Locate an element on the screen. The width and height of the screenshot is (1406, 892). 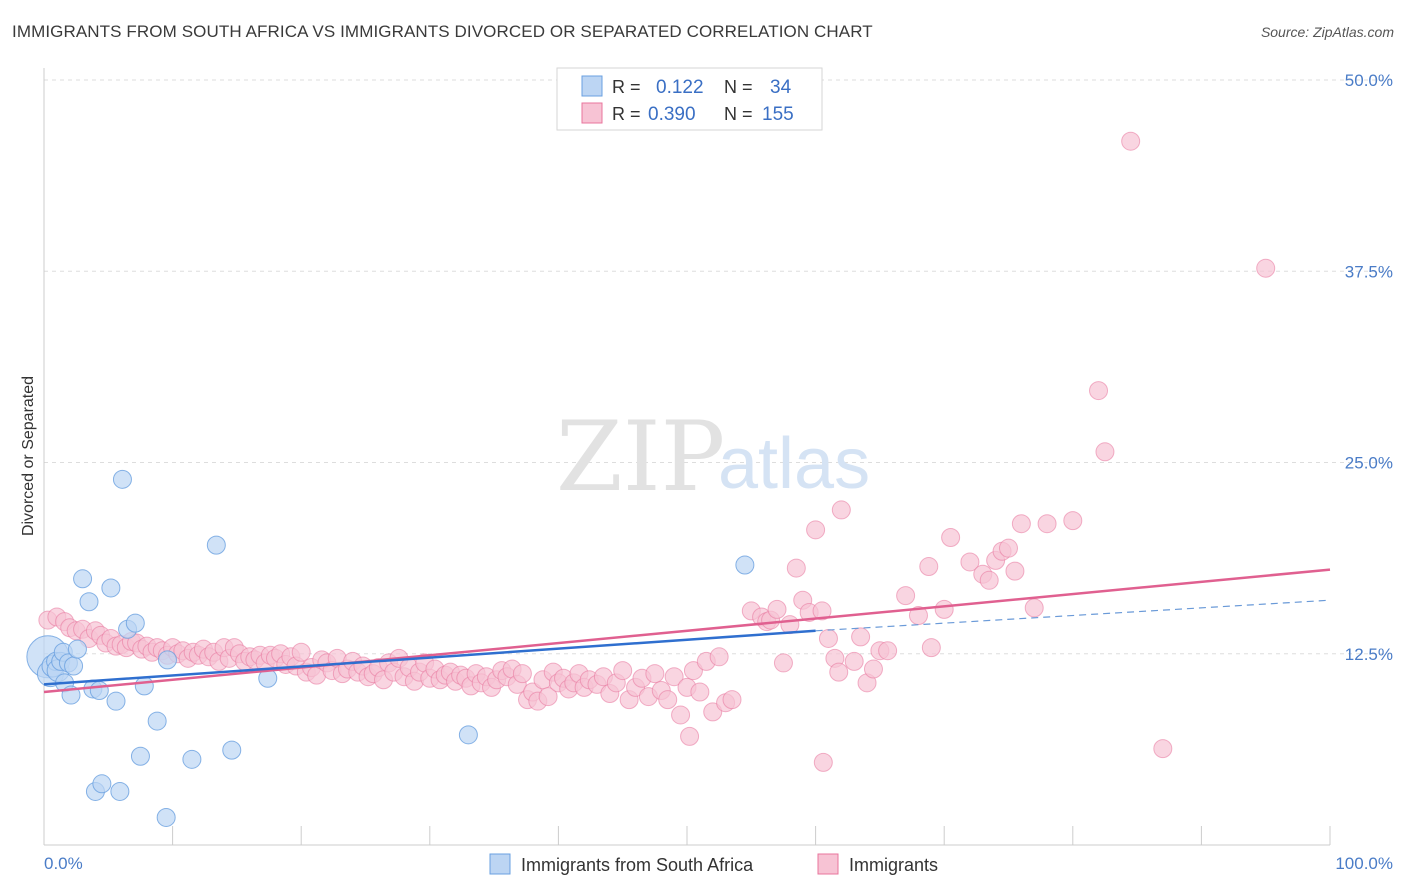
stats-n-value-2: 155 is located at coordinates (778, 114).